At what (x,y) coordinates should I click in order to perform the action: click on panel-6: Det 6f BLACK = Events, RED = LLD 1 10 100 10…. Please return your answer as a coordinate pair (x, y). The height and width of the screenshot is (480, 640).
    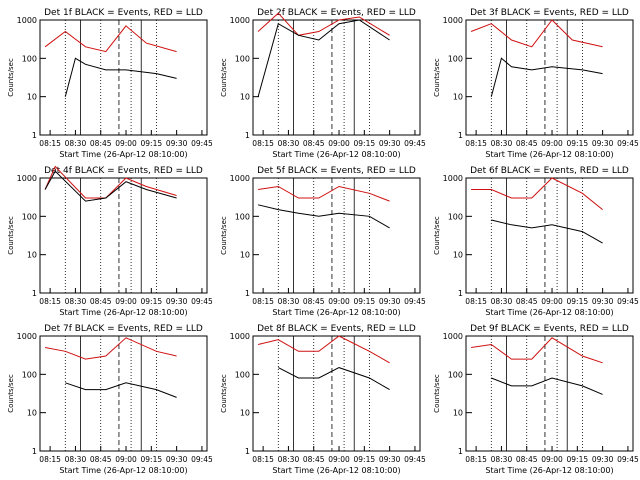
    Looking at the image, I should click on (536, 241).